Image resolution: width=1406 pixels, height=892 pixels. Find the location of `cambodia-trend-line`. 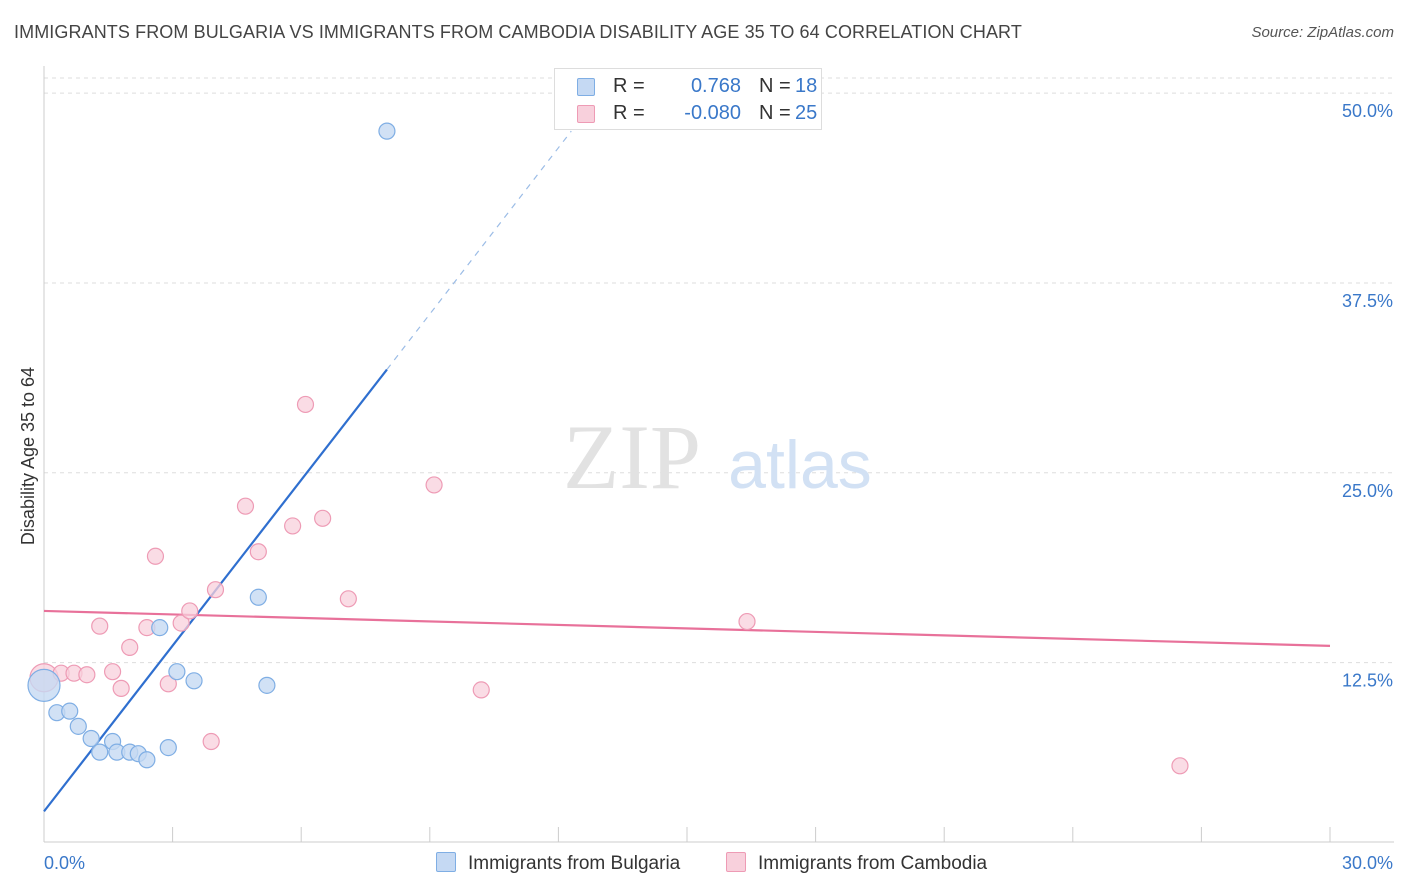

cambodia-trend-line is located at coordinates (687, 628).